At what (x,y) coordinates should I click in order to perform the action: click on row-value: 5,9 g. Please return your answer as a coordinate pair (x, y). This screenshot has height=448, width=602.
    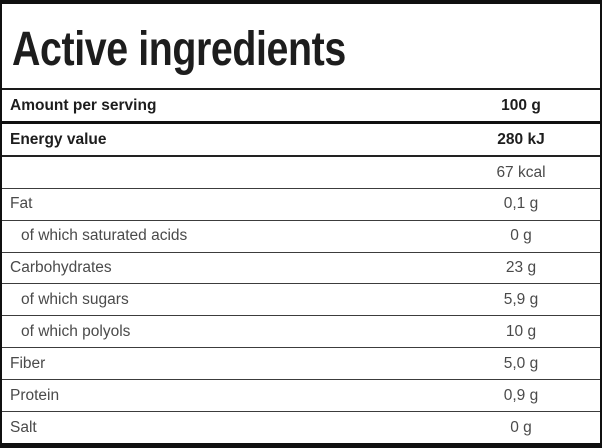
    Looking at the image, I should click on (521, 300).